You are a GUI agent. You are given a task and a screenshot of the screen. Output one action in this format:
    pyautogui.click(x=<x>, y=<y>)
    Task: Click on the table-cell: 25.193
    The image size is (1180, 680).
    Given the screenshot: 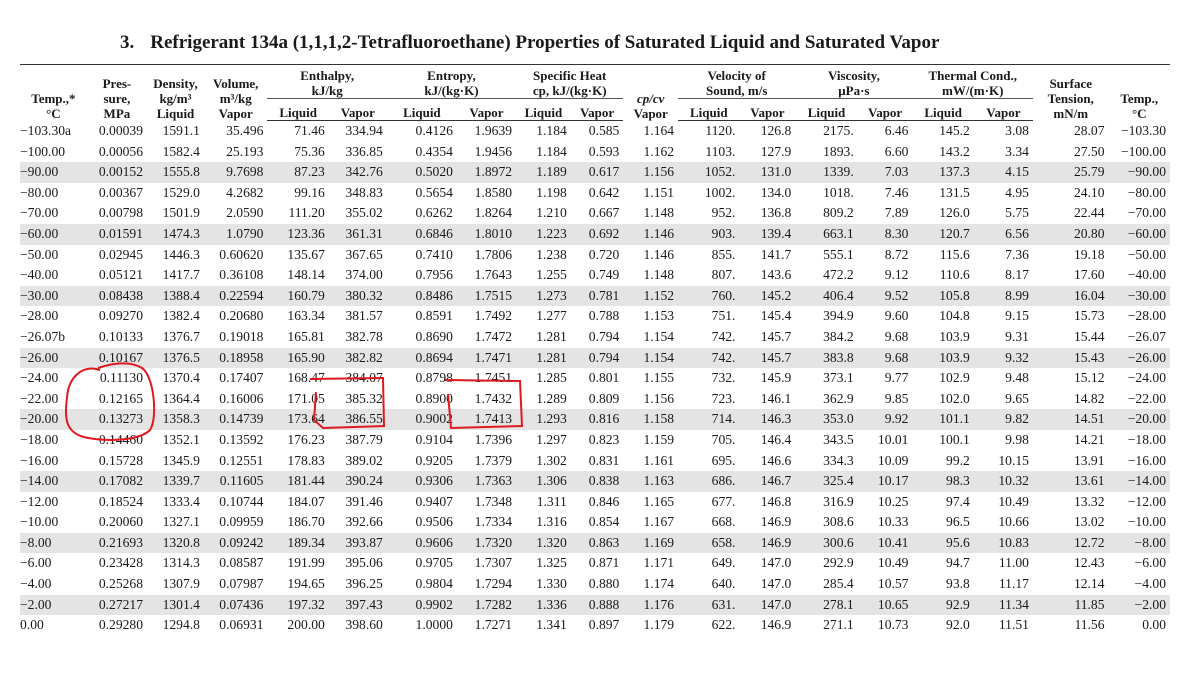 What is the action you would take?
    pyautogui.click(x=245, y=151)
    